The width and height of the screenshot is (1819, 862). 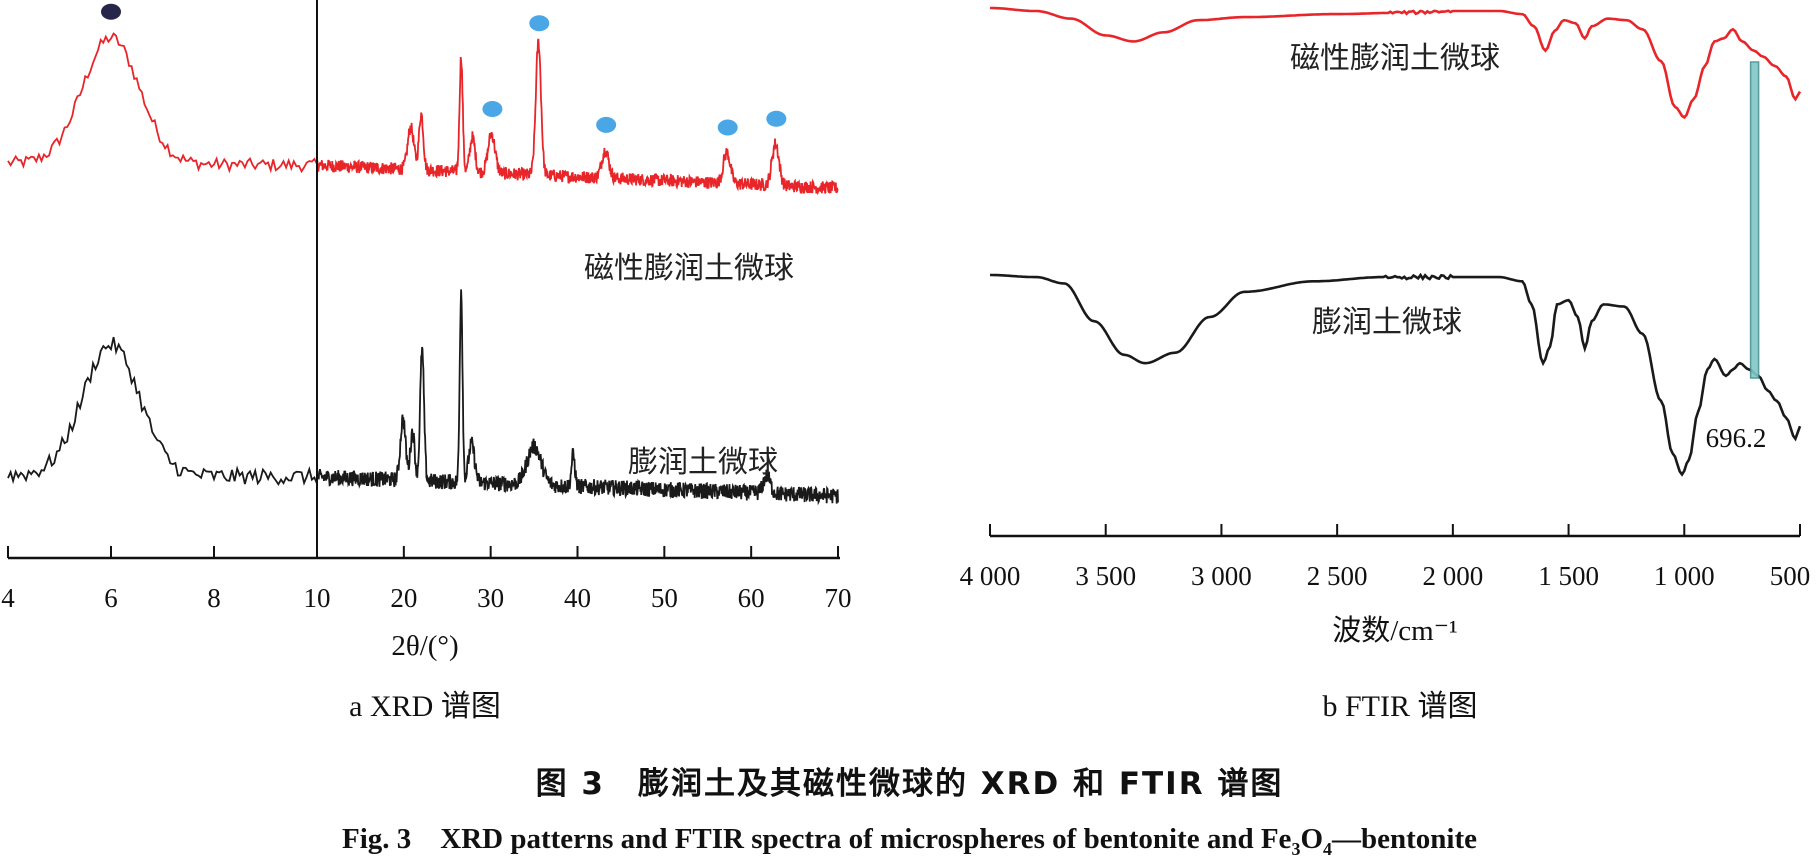 What do you see at coordinates (1296, 848) in the screenshot?
I see `caption-en-sub3: 3` at bounding box center [1296, 848].